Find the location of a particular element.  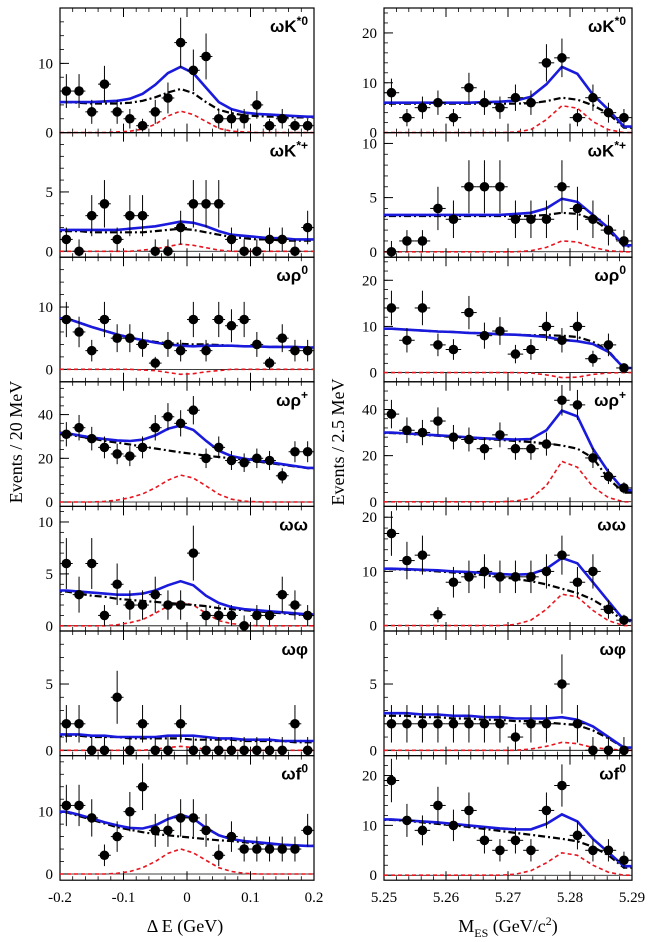

panel-label: ωK*0 is located at coordinates (607, 25).